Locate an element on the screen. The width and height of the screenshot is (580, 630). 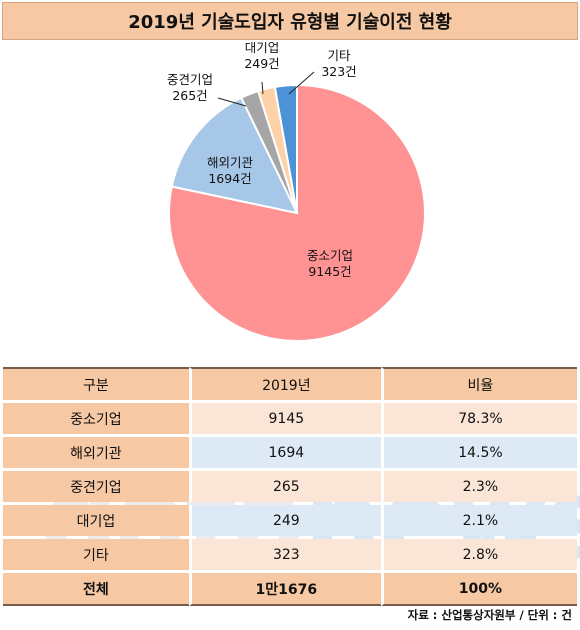
row-ratio: 2.3% is located at coordinates (478, 486).